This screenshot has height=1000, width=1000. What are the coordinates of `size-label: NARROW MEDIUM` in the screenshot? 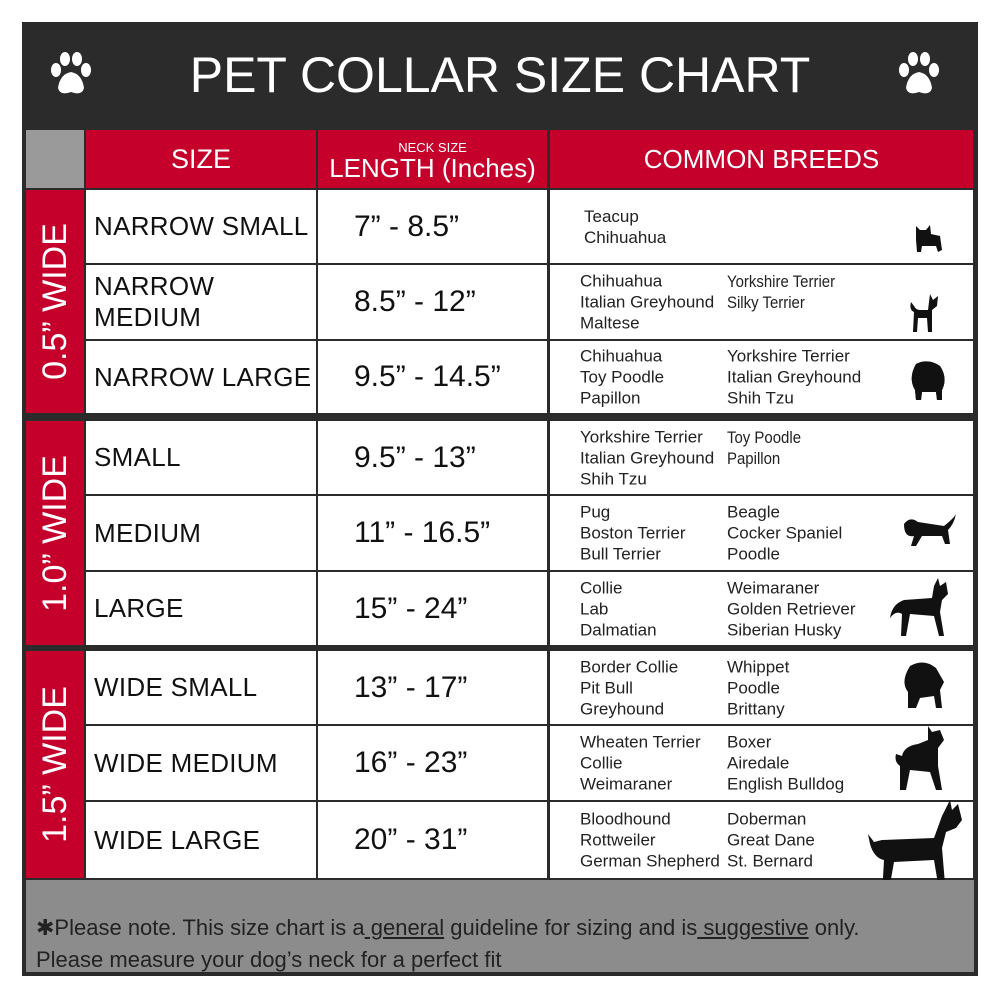 It's located at (154, 301).